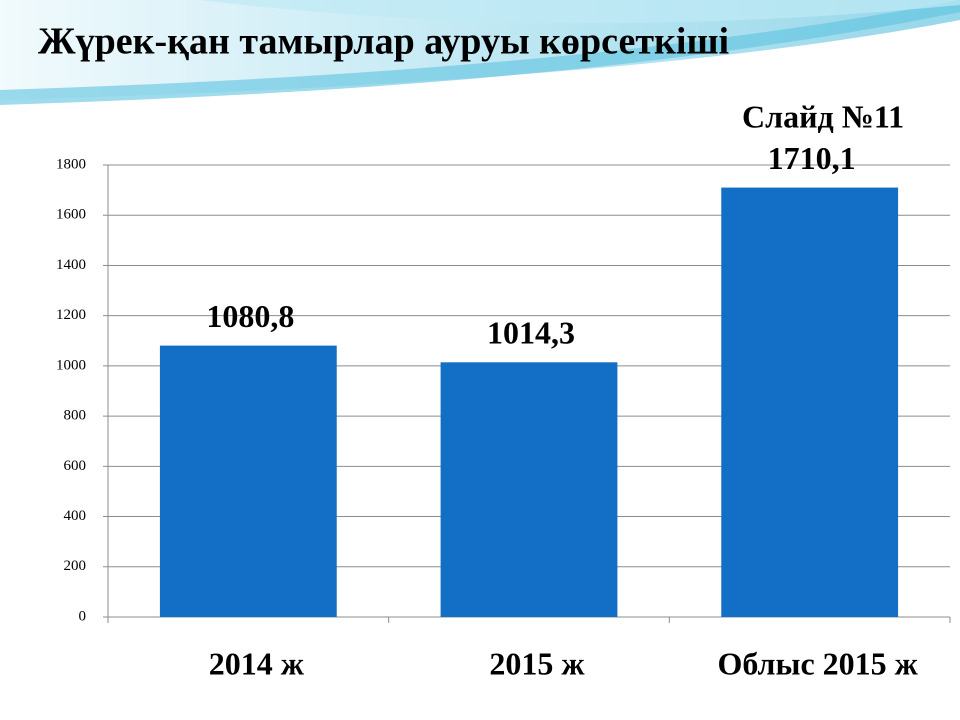 The width and height of the screenshot is (960, 720). I want to click on y-tick-label: 1600, so click(71, 215).